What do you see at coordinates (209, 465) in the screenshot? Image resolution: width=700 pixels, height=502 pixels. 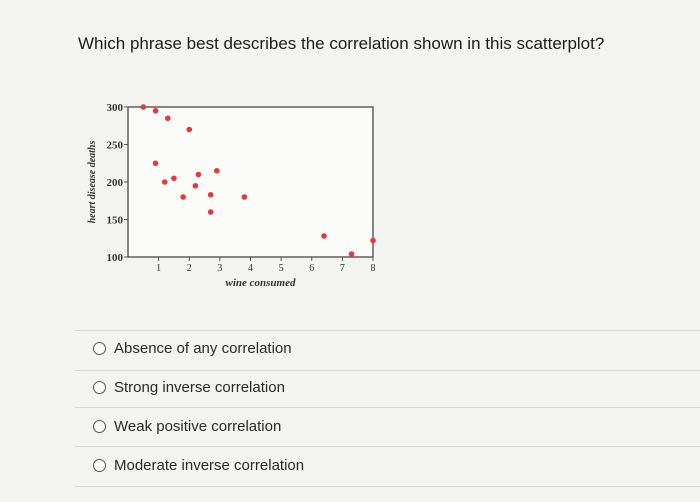 I see `option-label: Moderate inverse correlation` at bounding box center [209, 465].